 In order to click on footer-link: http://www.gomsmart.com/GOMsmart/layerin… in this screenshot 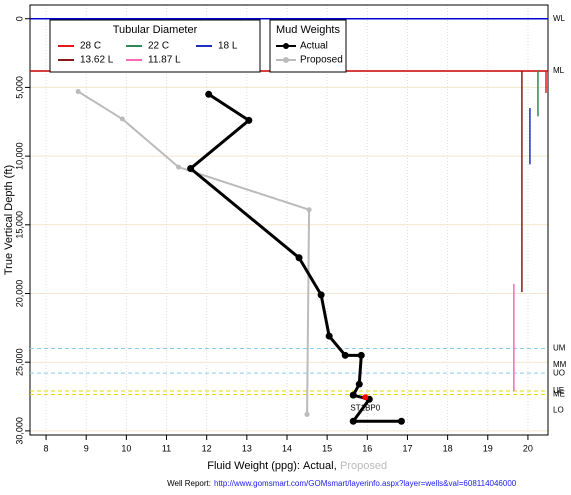, I will do `click(365, 483)`.